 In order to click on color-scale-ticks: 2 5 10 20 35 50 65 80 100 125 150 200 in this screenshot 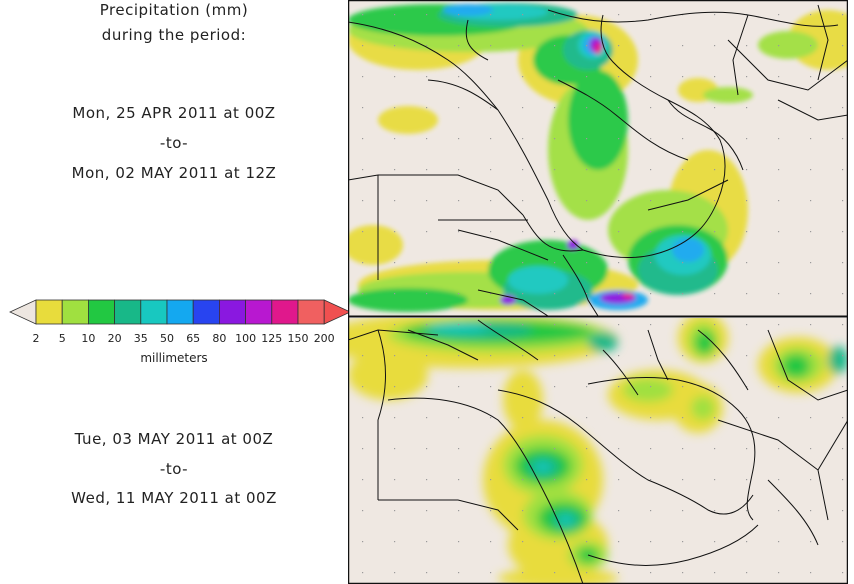, I will do `click(174, 340)`.